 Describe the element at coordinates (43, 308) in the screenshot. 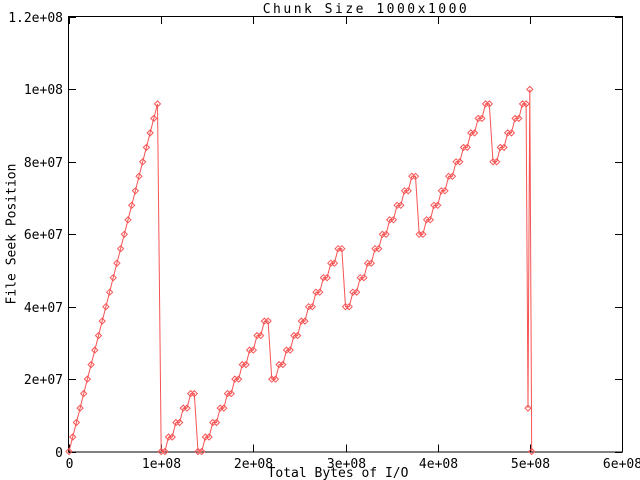

I see `y-tick-label: 4e+07` at that location.